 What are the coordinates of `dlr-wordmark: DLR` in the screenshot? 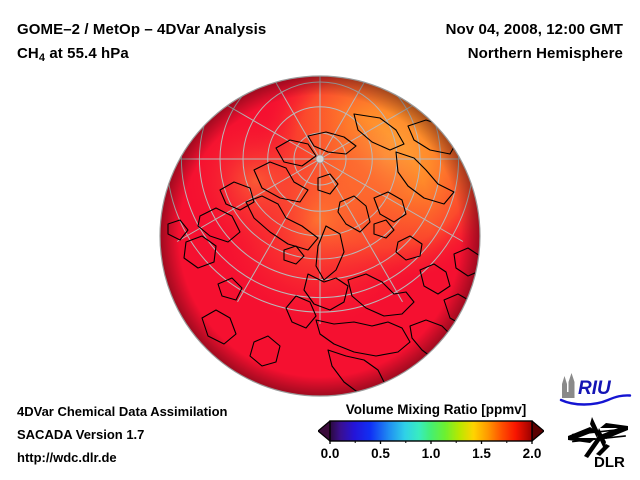 It's located at (609, 462).